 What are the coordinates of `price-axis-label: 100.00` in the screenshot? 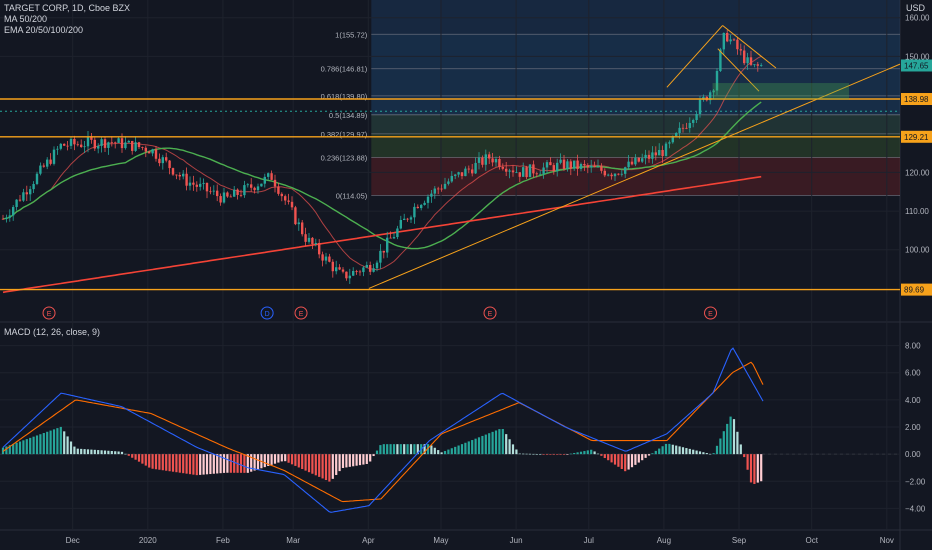 It's located at (917, 250).